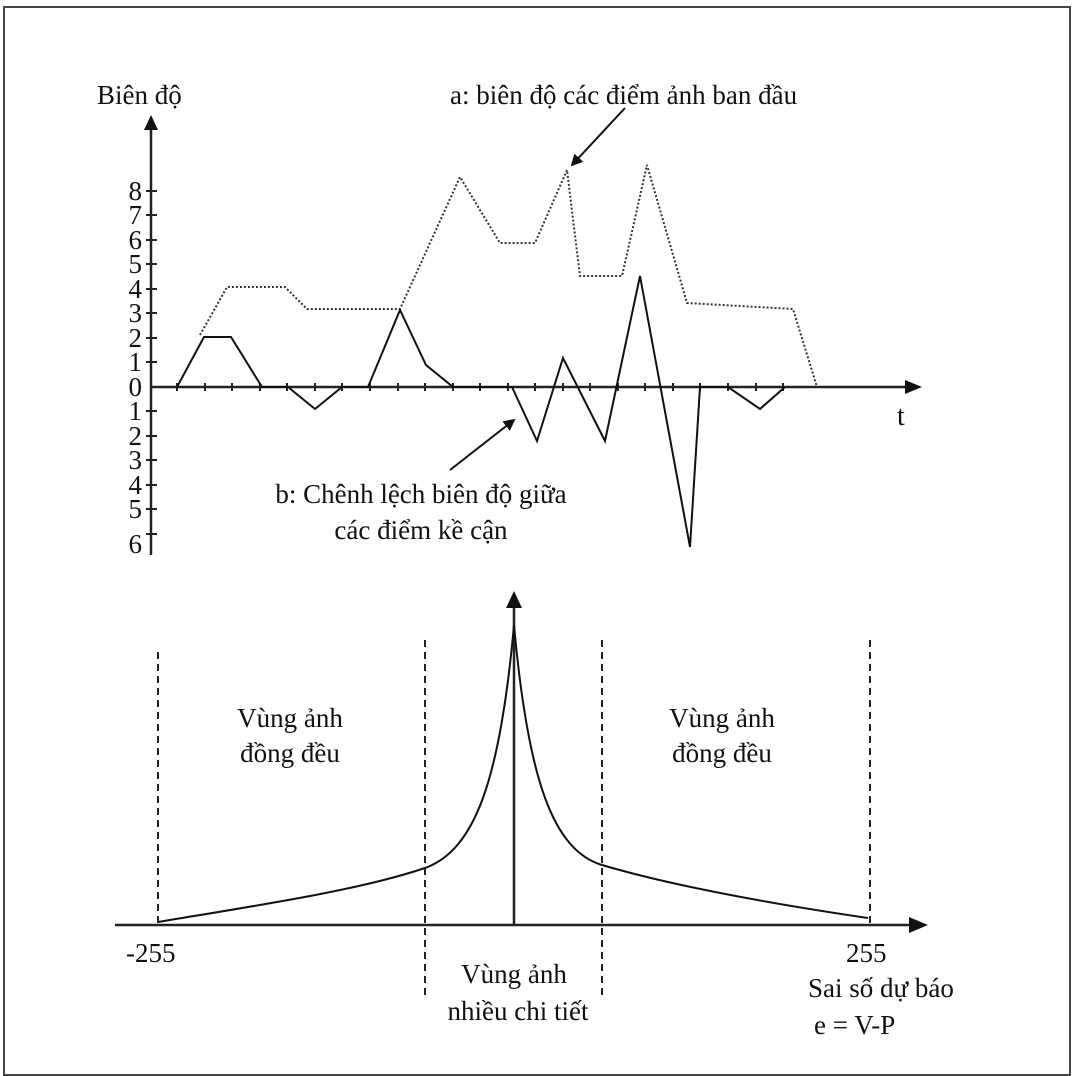 This screenshot has height=1076, width=1080. I want to click on y-tick-neg-3: 3, so click(136, 460).